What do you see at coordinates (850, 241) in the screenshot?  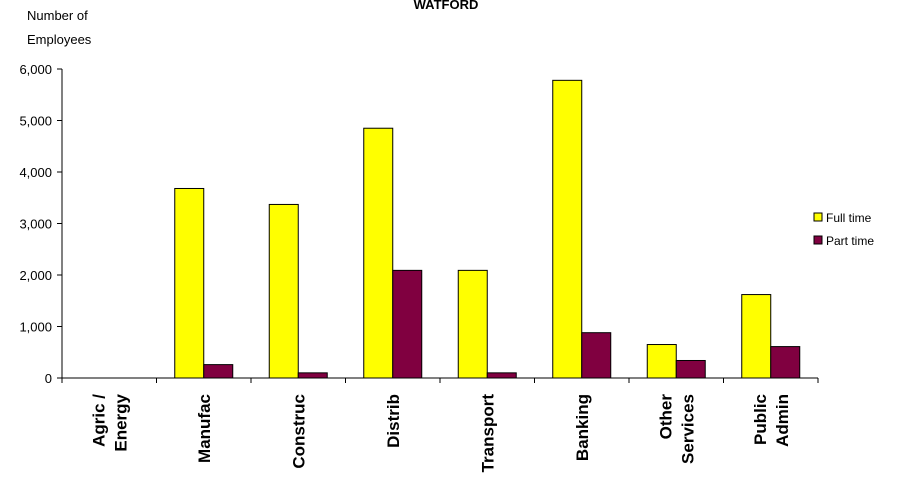 I see `legend-label: Part time` at bounding box center [850, 241].